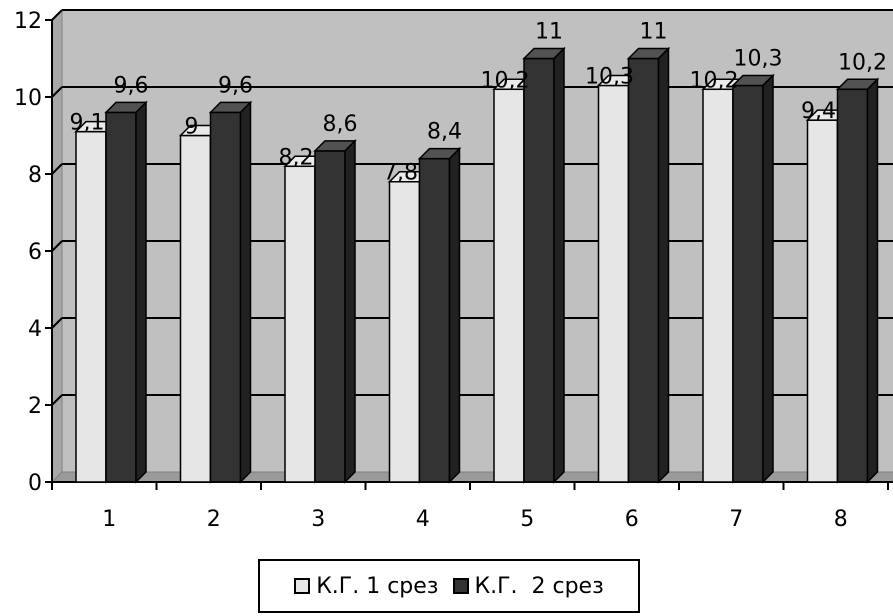 The height and width of the screenshot is (616, 893). Describe the element at coordinates (841, 519) in the screenshot. I see `x-tick-label: 8` at that location.